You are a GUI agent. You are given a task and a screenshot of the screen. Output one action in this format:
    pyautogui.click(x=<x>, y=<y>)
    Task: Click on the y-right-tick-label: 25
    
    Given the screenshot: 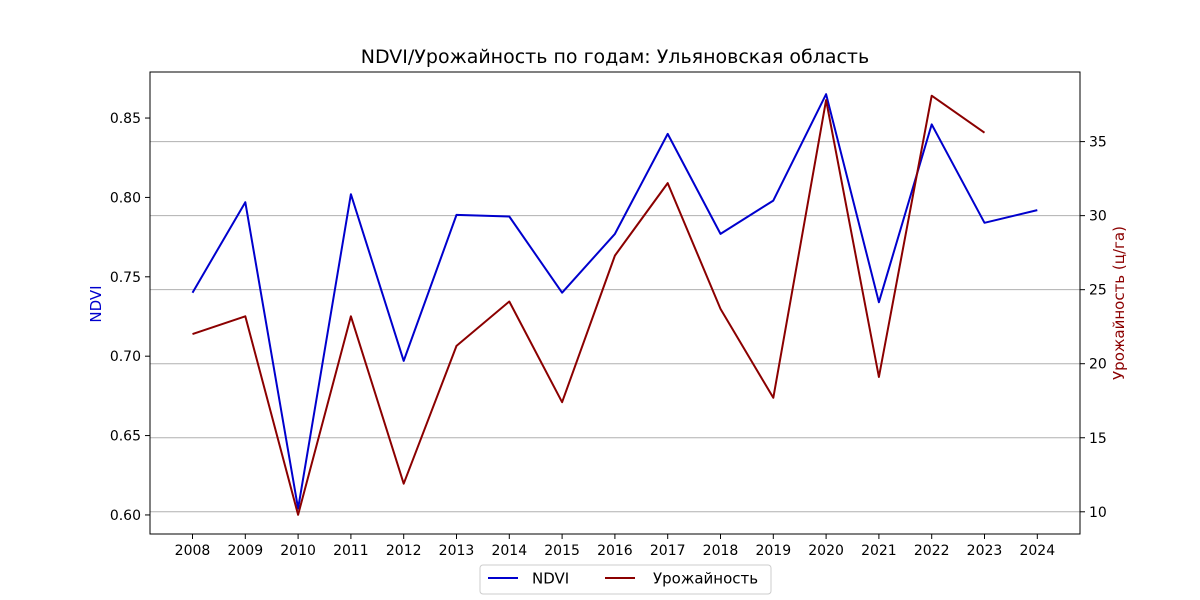 What is the action you would take?
    pyautogui.click(x=1098, y=291)
    